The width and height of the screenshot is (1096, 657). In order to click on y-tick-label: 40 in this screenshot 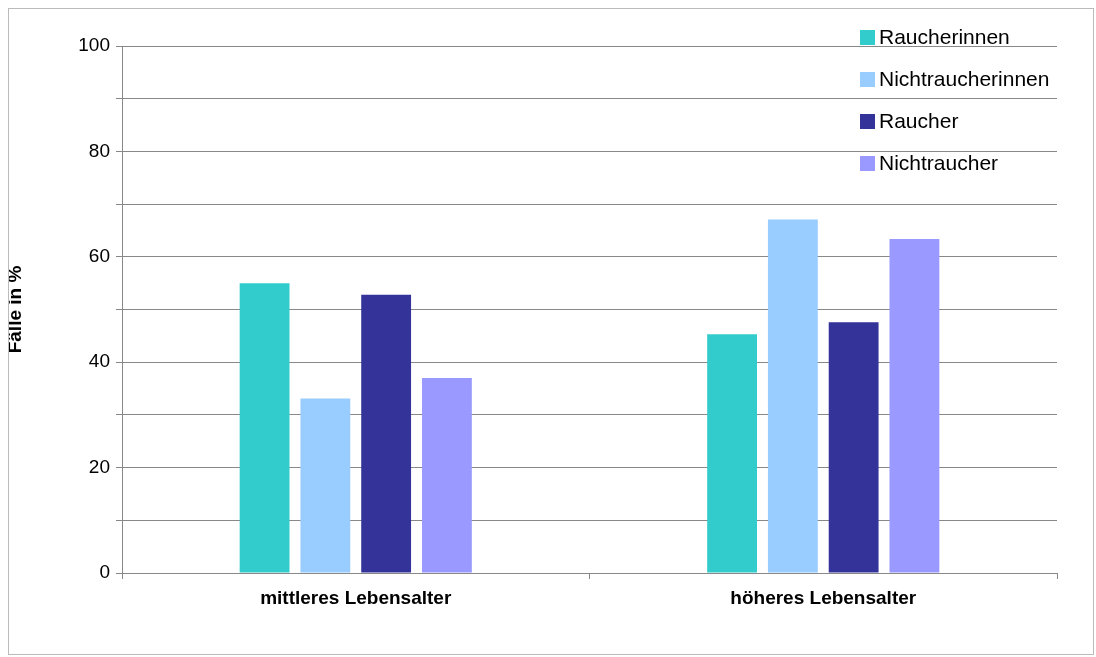, I will do `click(99, 361)`.